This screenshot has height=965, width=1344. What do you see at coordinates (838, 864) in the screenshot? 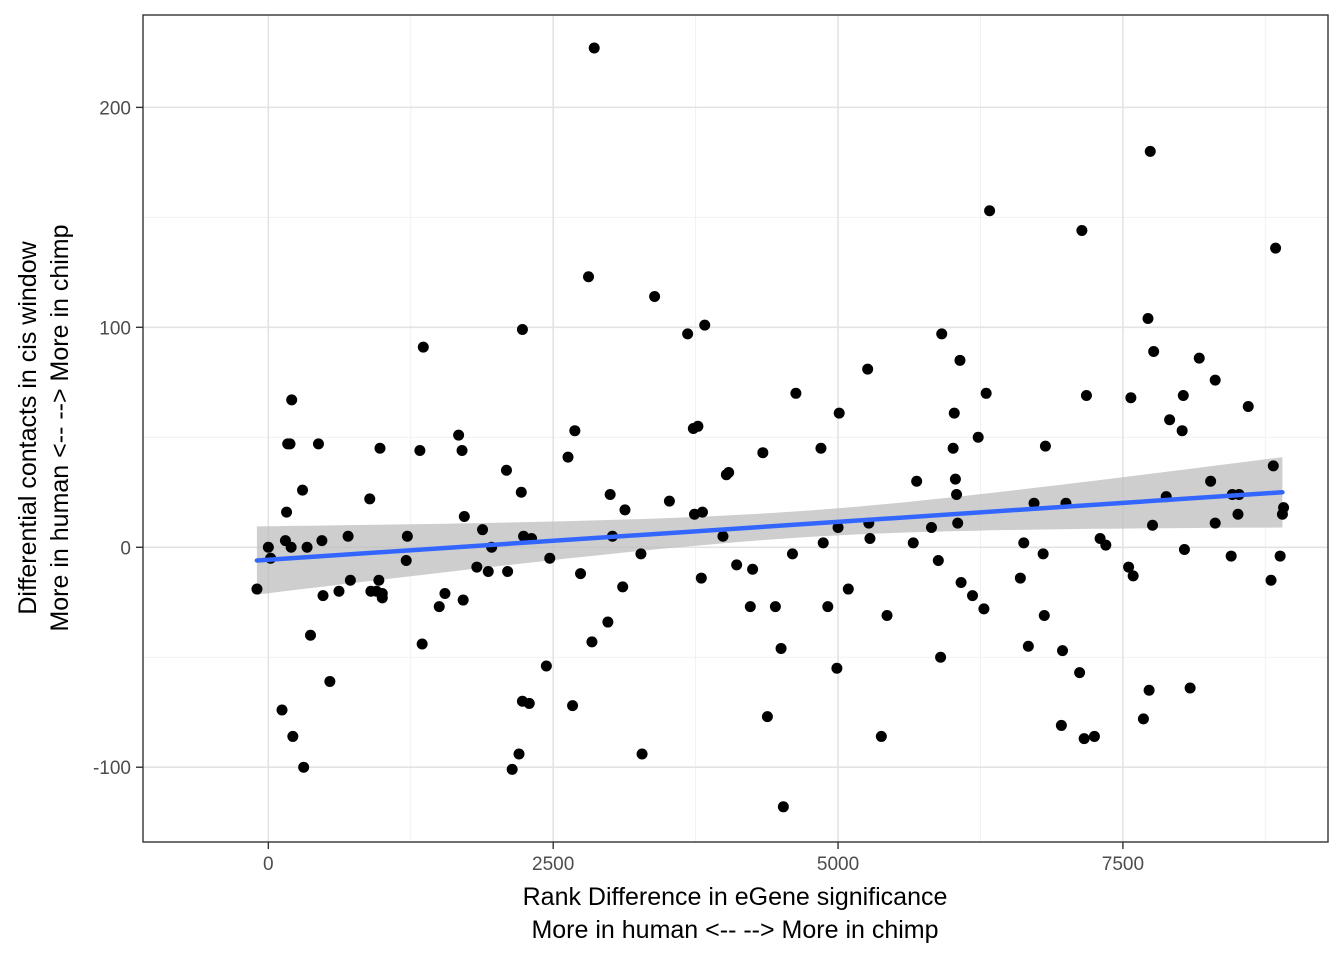
I see `x-tick-label: 5000` at bounding box center [838, 864].